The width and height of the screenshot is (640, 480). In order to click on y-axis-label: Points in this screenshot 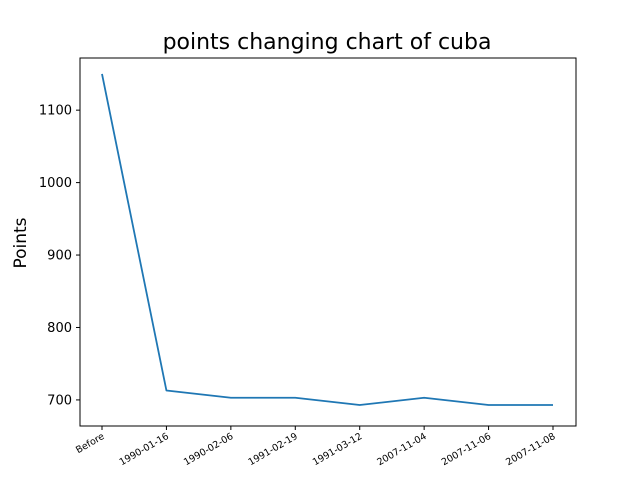, I will do `click(21, 242)`.